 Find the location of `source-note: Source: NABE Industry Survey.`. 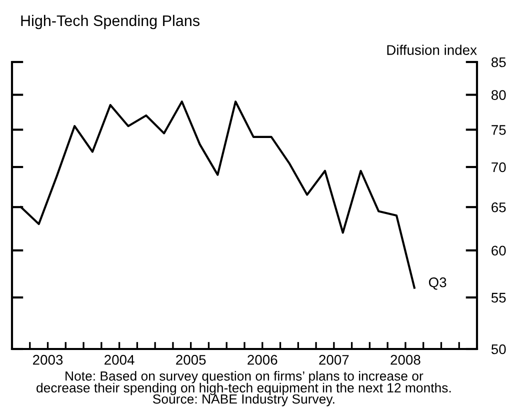

source-note: Source: NABE Industry Survey. is located at coordinates (243, 400).